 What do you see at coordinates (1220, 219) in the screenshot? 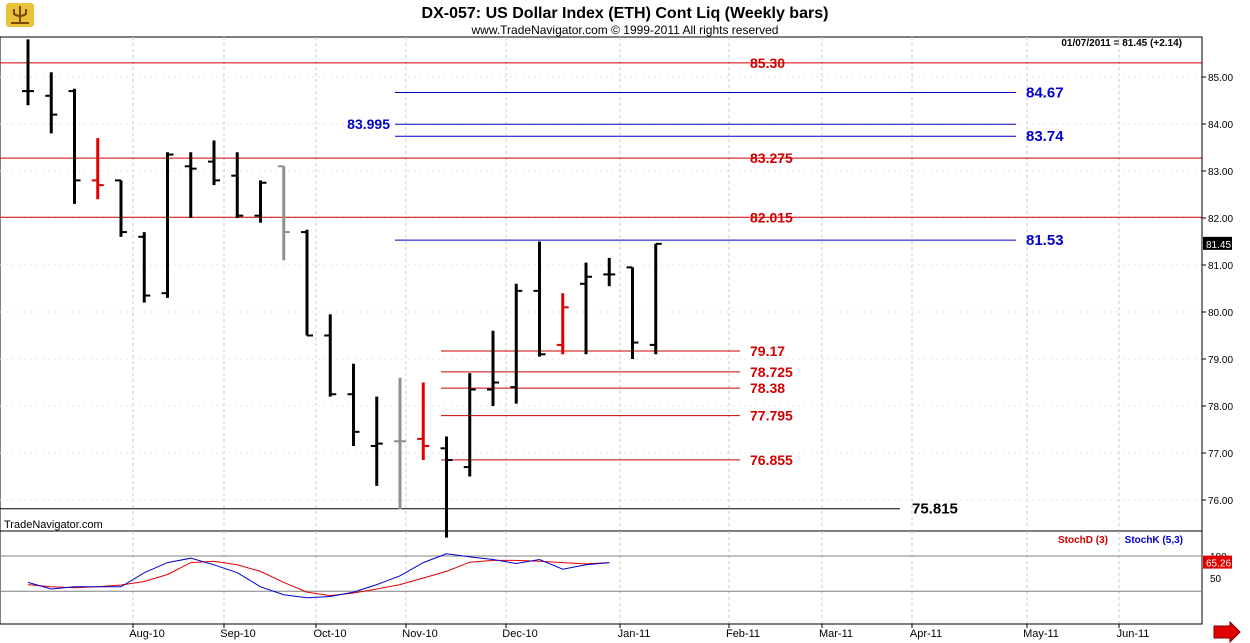
I see `y-tick-label: 82.00` at bounding box center [1220, 219].